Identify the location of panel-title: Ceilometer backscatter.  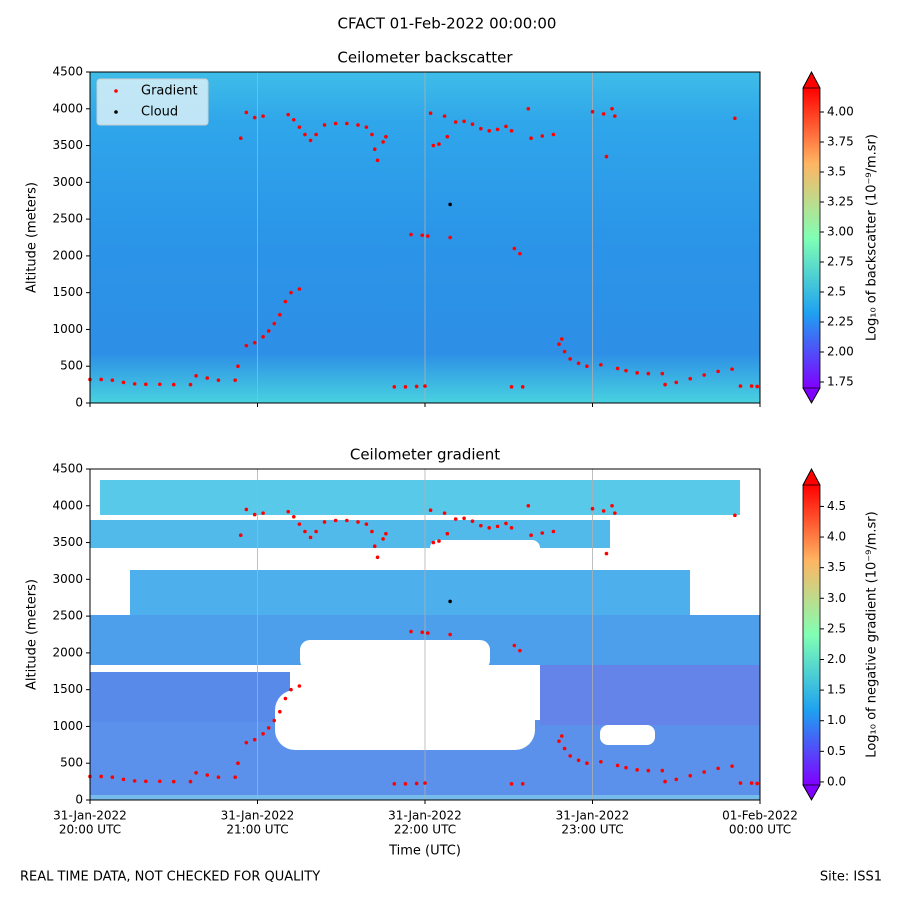
(425, 58).